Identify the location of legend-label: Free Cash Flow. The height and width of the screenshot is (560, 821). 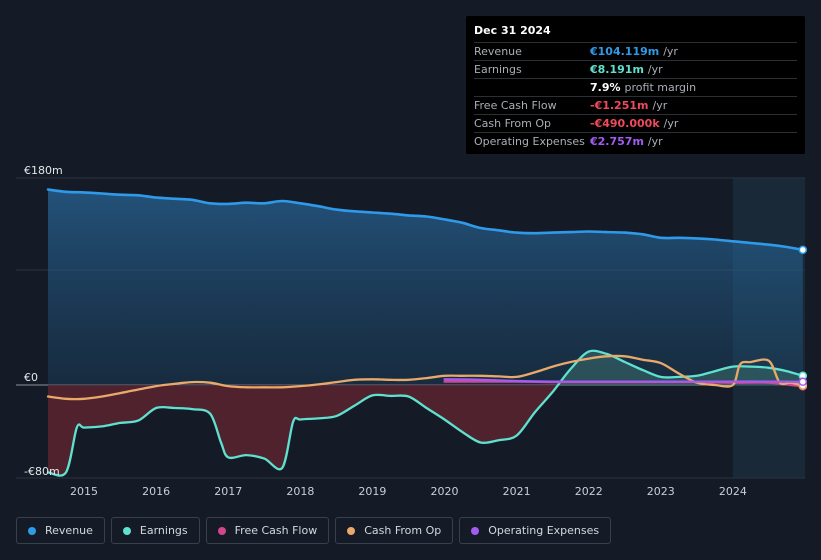
(276, 530).